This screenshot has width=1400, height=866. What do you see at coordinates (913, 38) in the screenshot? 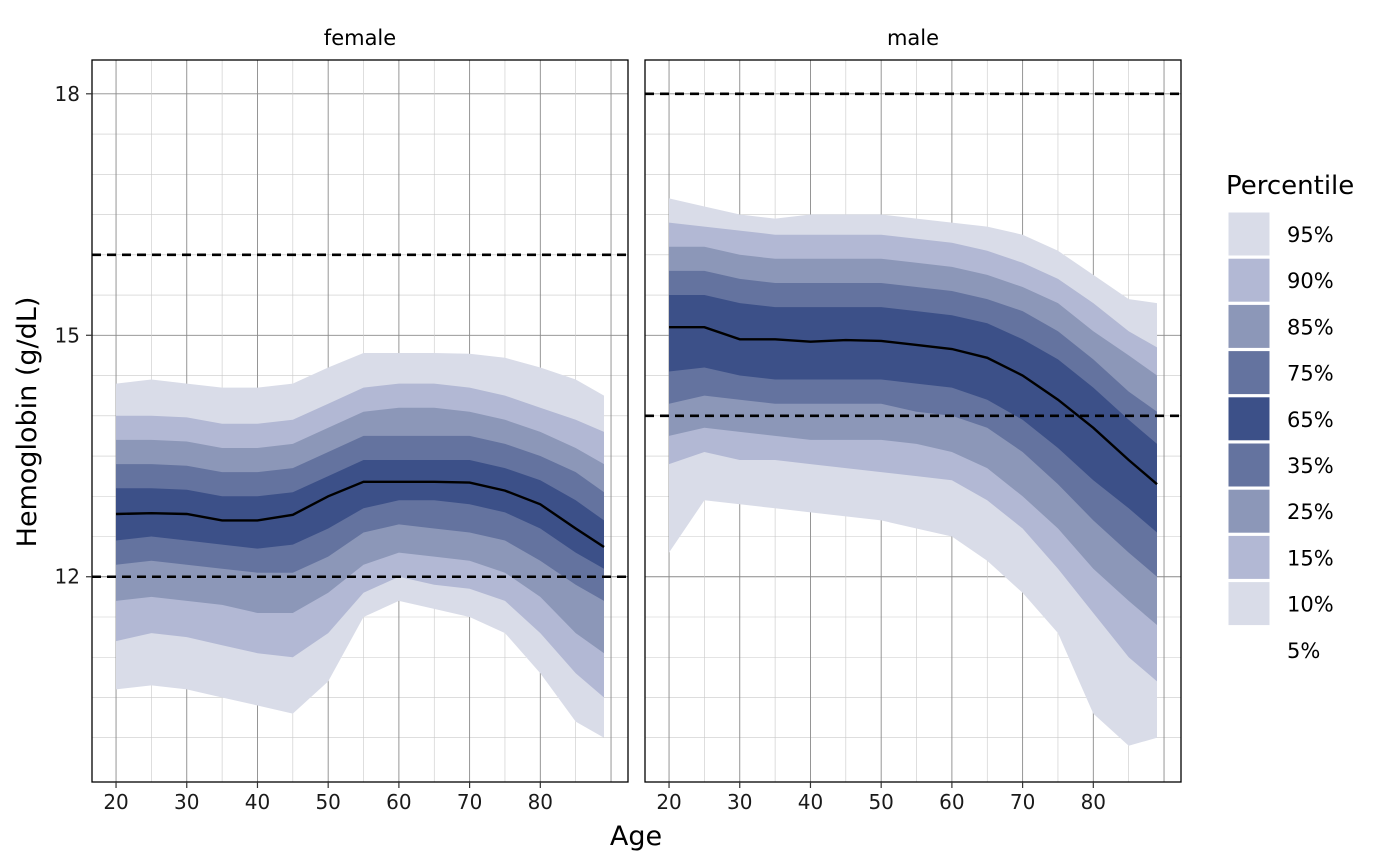
I see `facet-label-male: male` at bounding box center [913, 38].